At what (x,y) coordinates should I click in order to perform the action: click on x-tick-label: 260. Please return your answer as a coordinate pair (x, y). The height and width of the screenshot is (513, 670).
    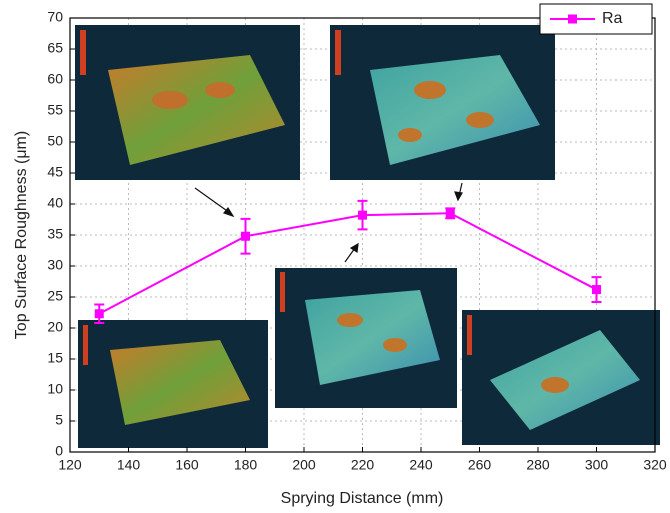
    Looking at the image, I should click on (480, 465).